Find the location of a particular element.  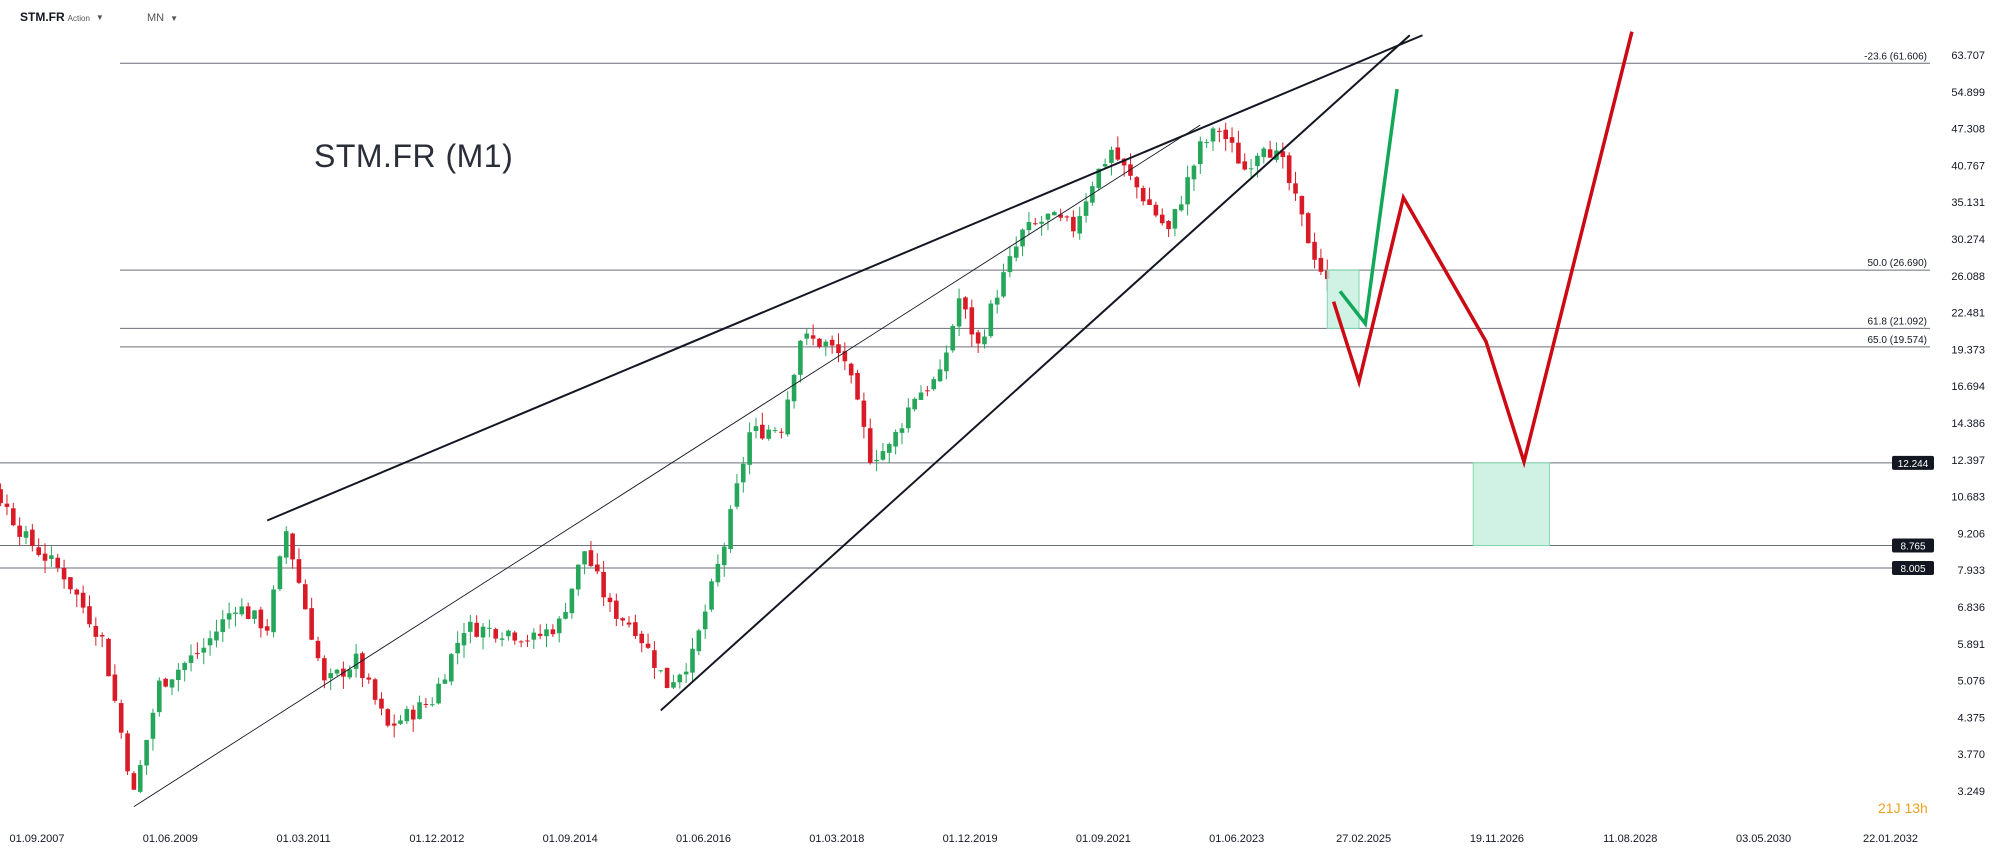

y-tick-label: 63.707 is located at coordinates (1968, 56).